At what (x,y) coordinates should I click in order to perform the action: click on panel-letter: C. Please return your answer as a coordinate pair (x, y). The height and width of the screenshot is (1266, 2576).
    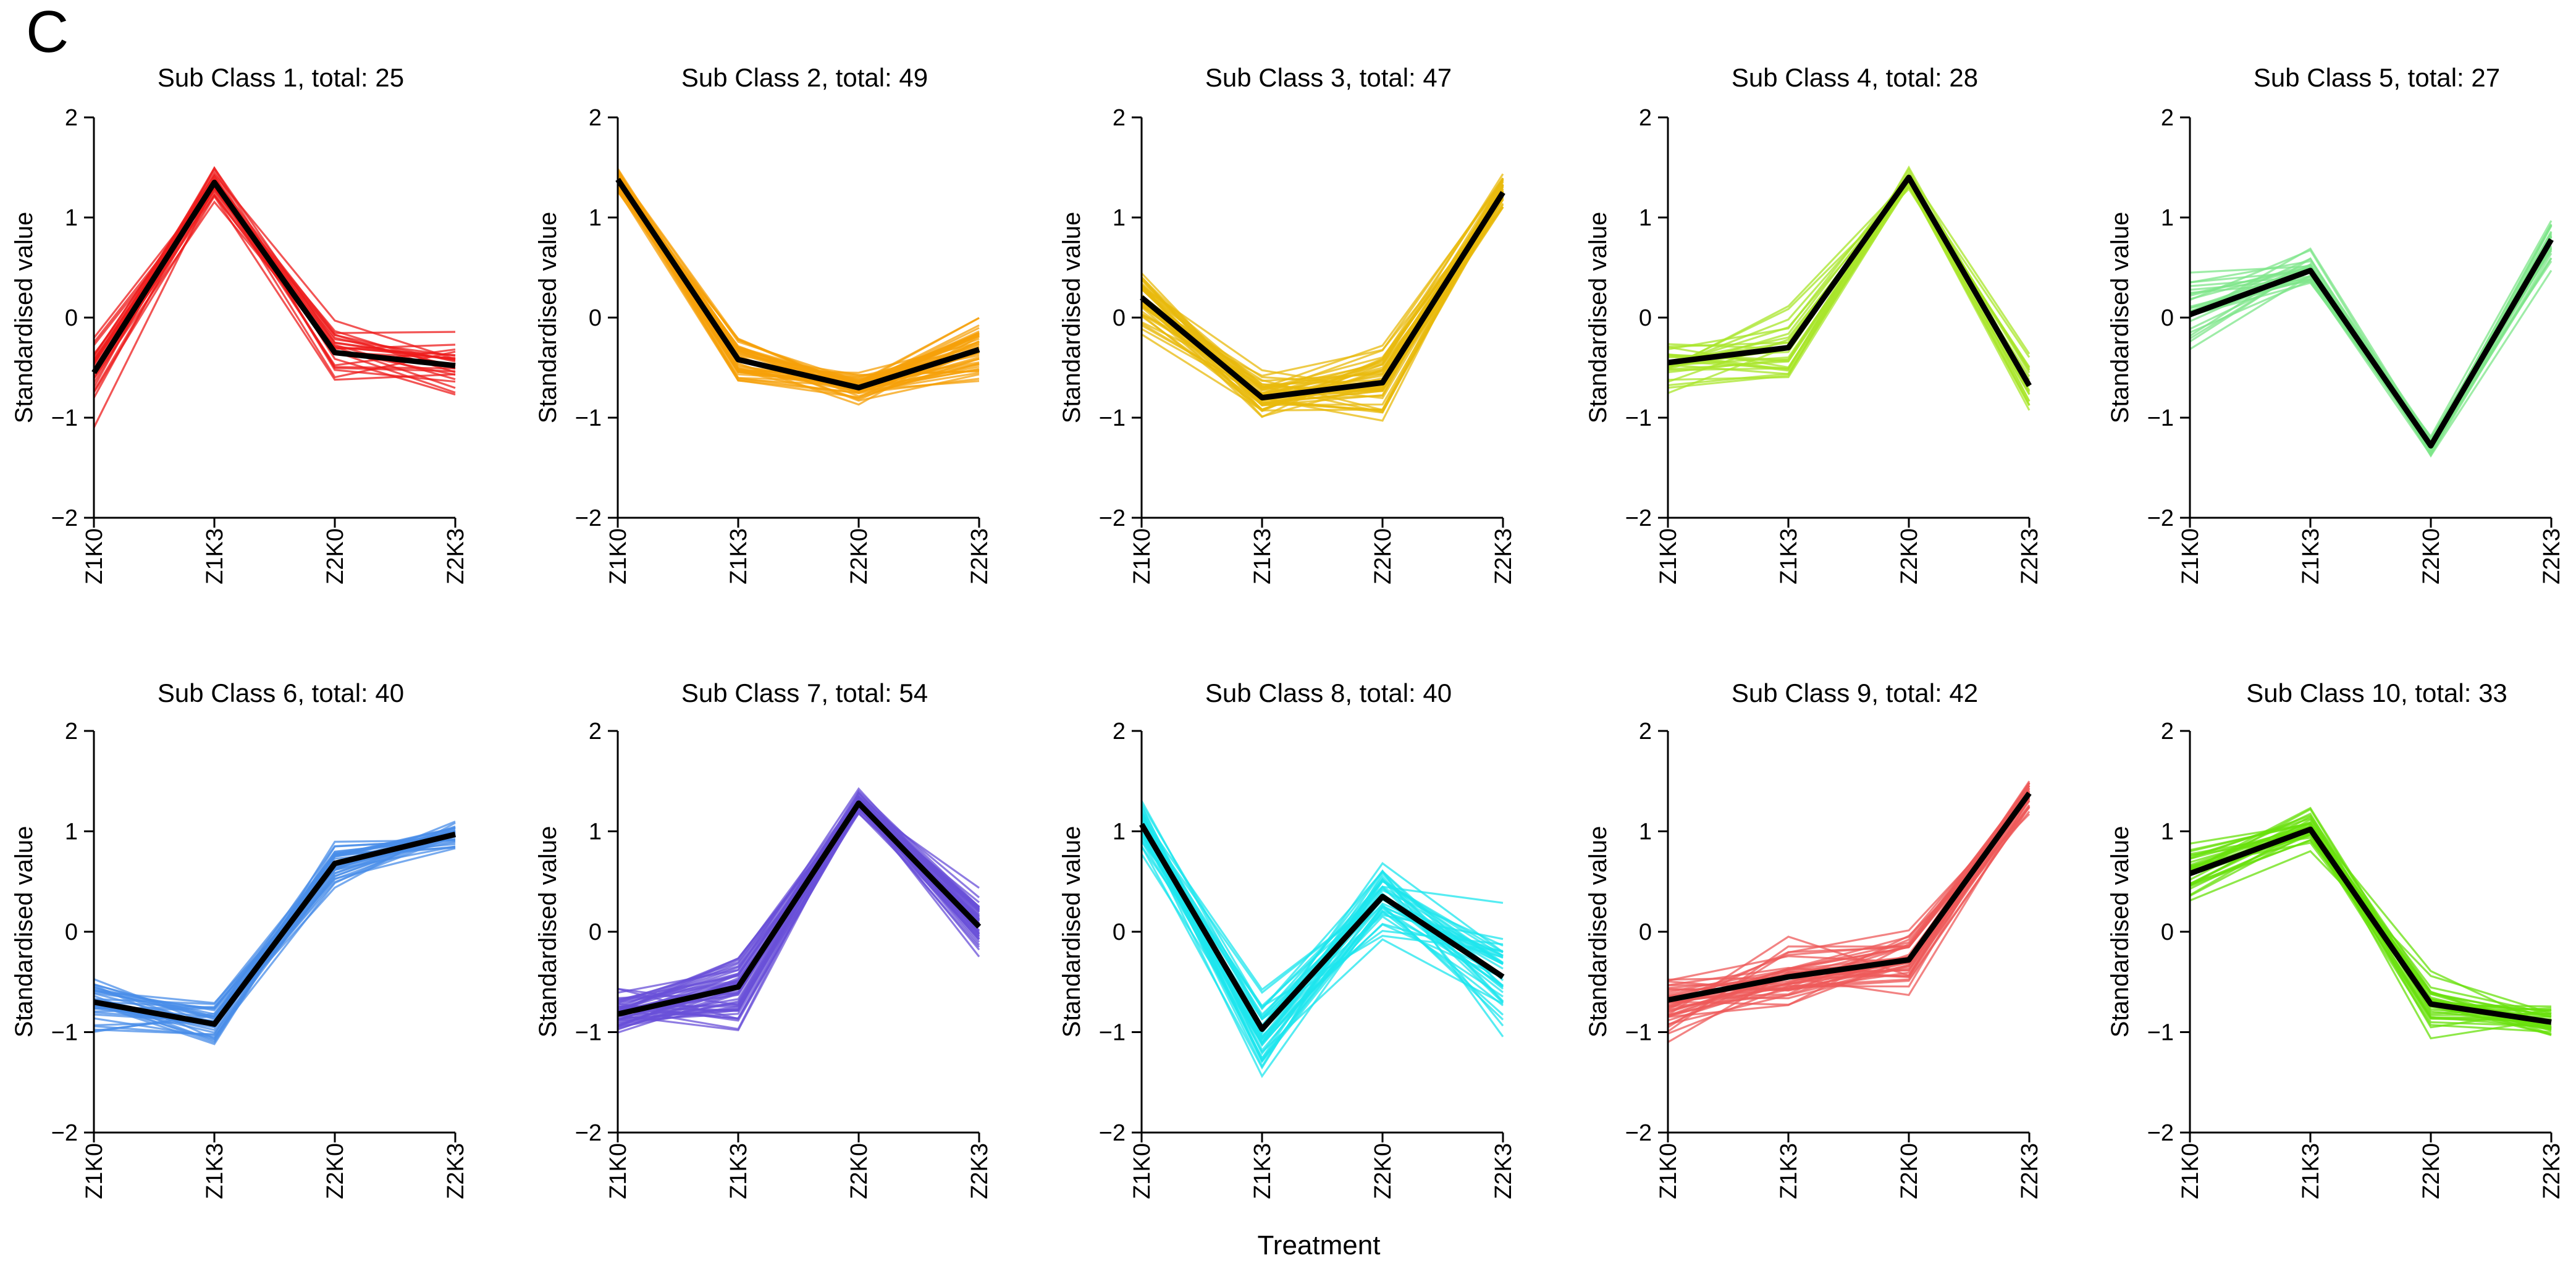
    Looking at the image, I should click on (47, 32).